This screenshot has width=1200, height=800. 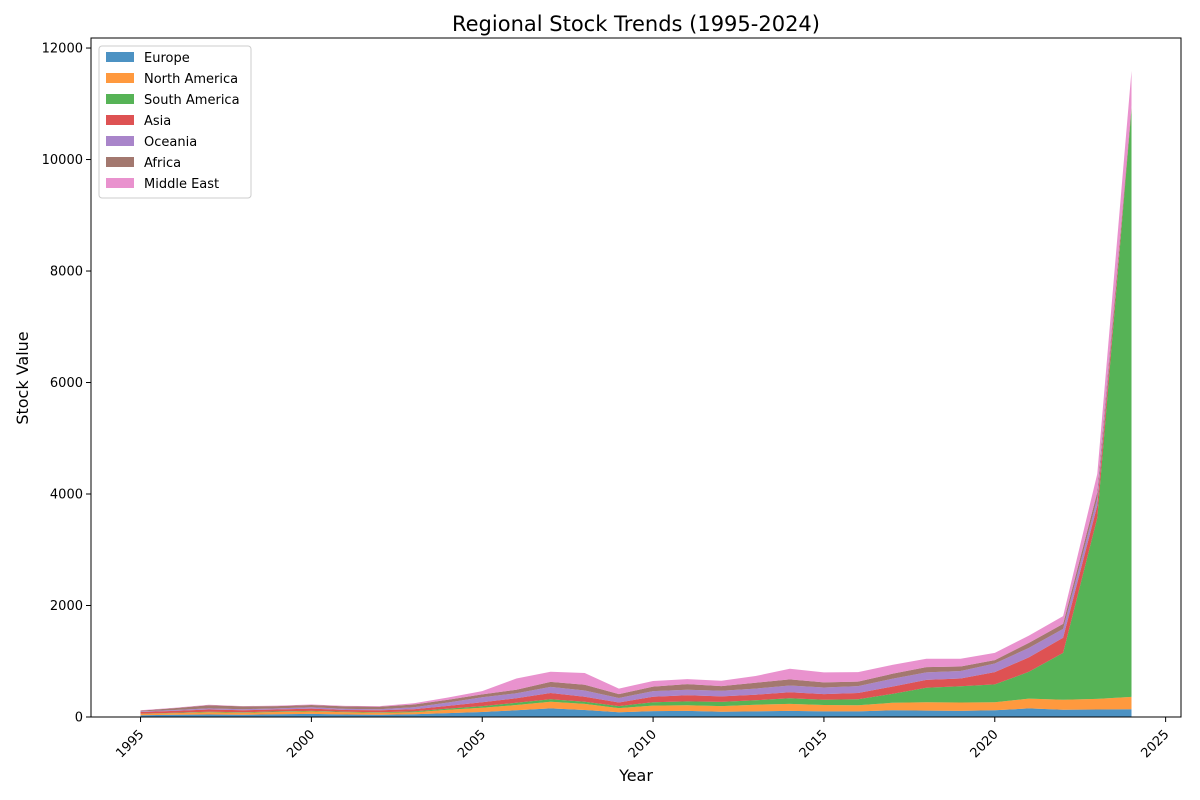 I want to click on legend-swatch-oceania, so click(x=120, y=141).